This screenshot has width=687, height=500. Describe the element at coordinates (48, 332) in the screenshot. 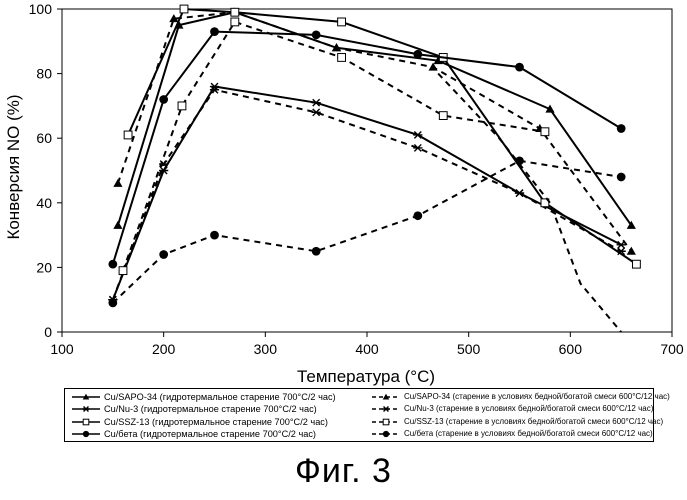

I see `y-tick-label: 0` at that location.